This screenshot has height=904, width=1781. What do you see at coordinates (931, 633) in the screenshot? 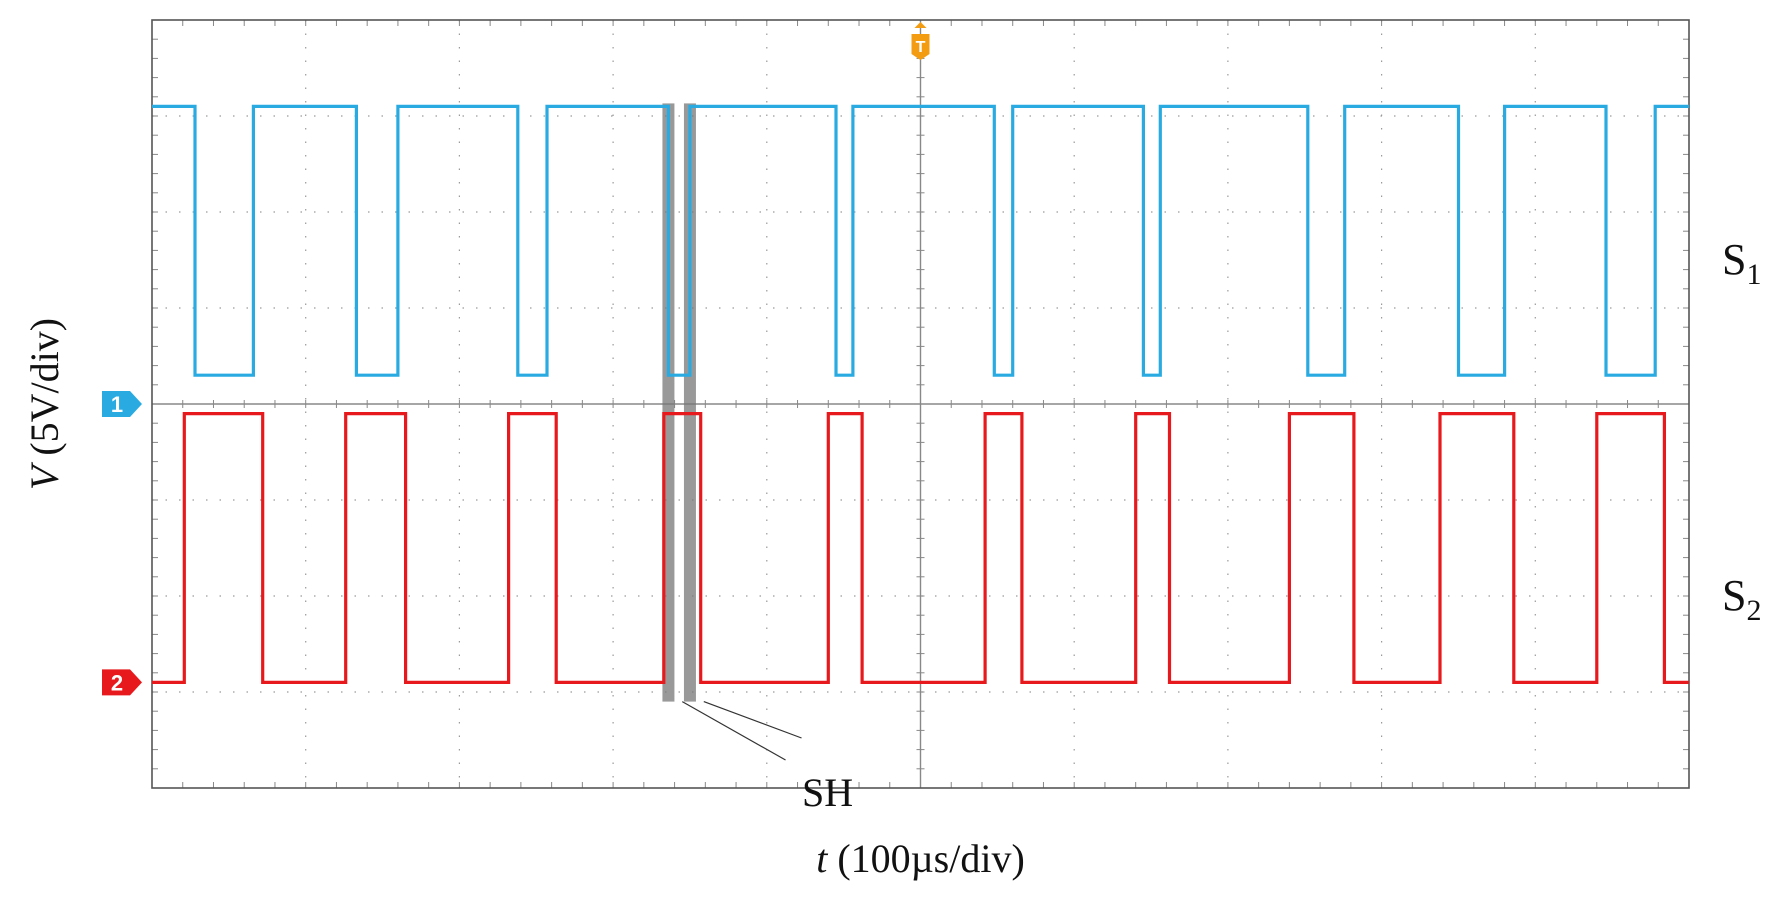
I see `channel-2-marker: 2 S2` at bounding box center [931, 633].